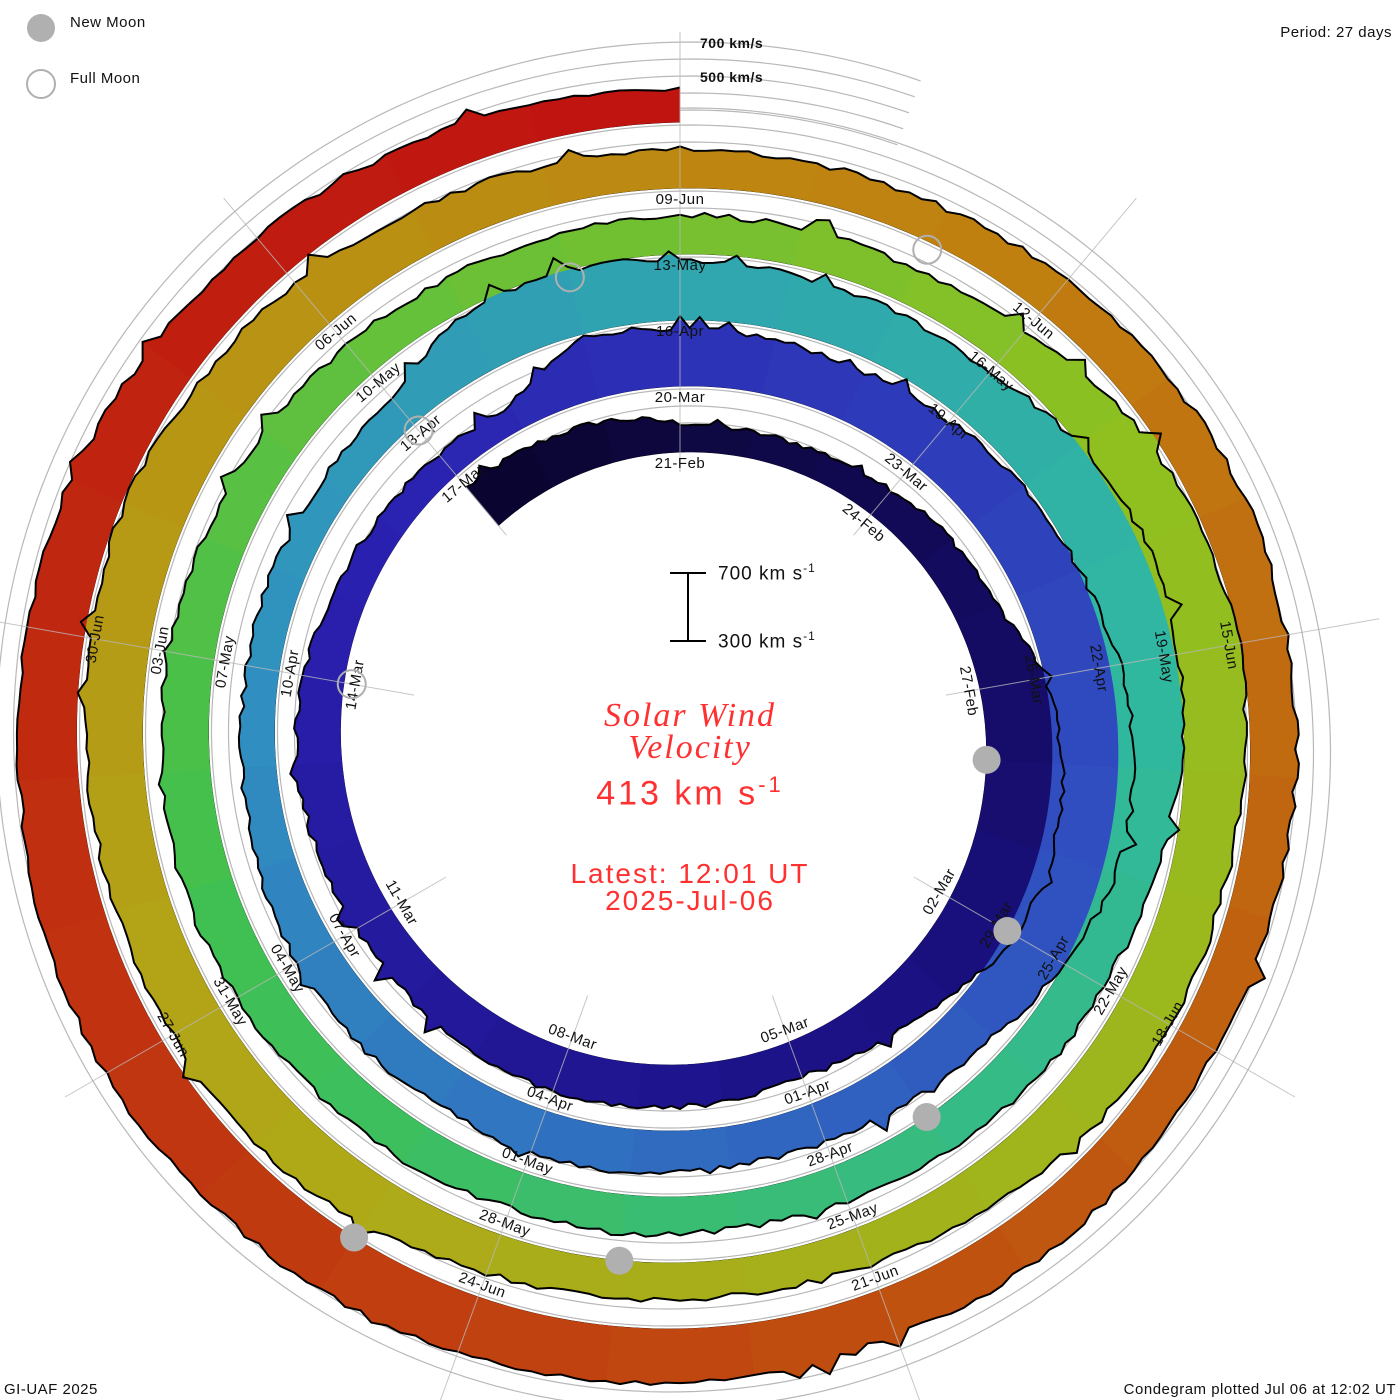 This screenshot has width=1400, height=1400. Describe the element at coordinates (108, 22) in the screenshot. I see `legend-new-moon: New Moon` at that location.